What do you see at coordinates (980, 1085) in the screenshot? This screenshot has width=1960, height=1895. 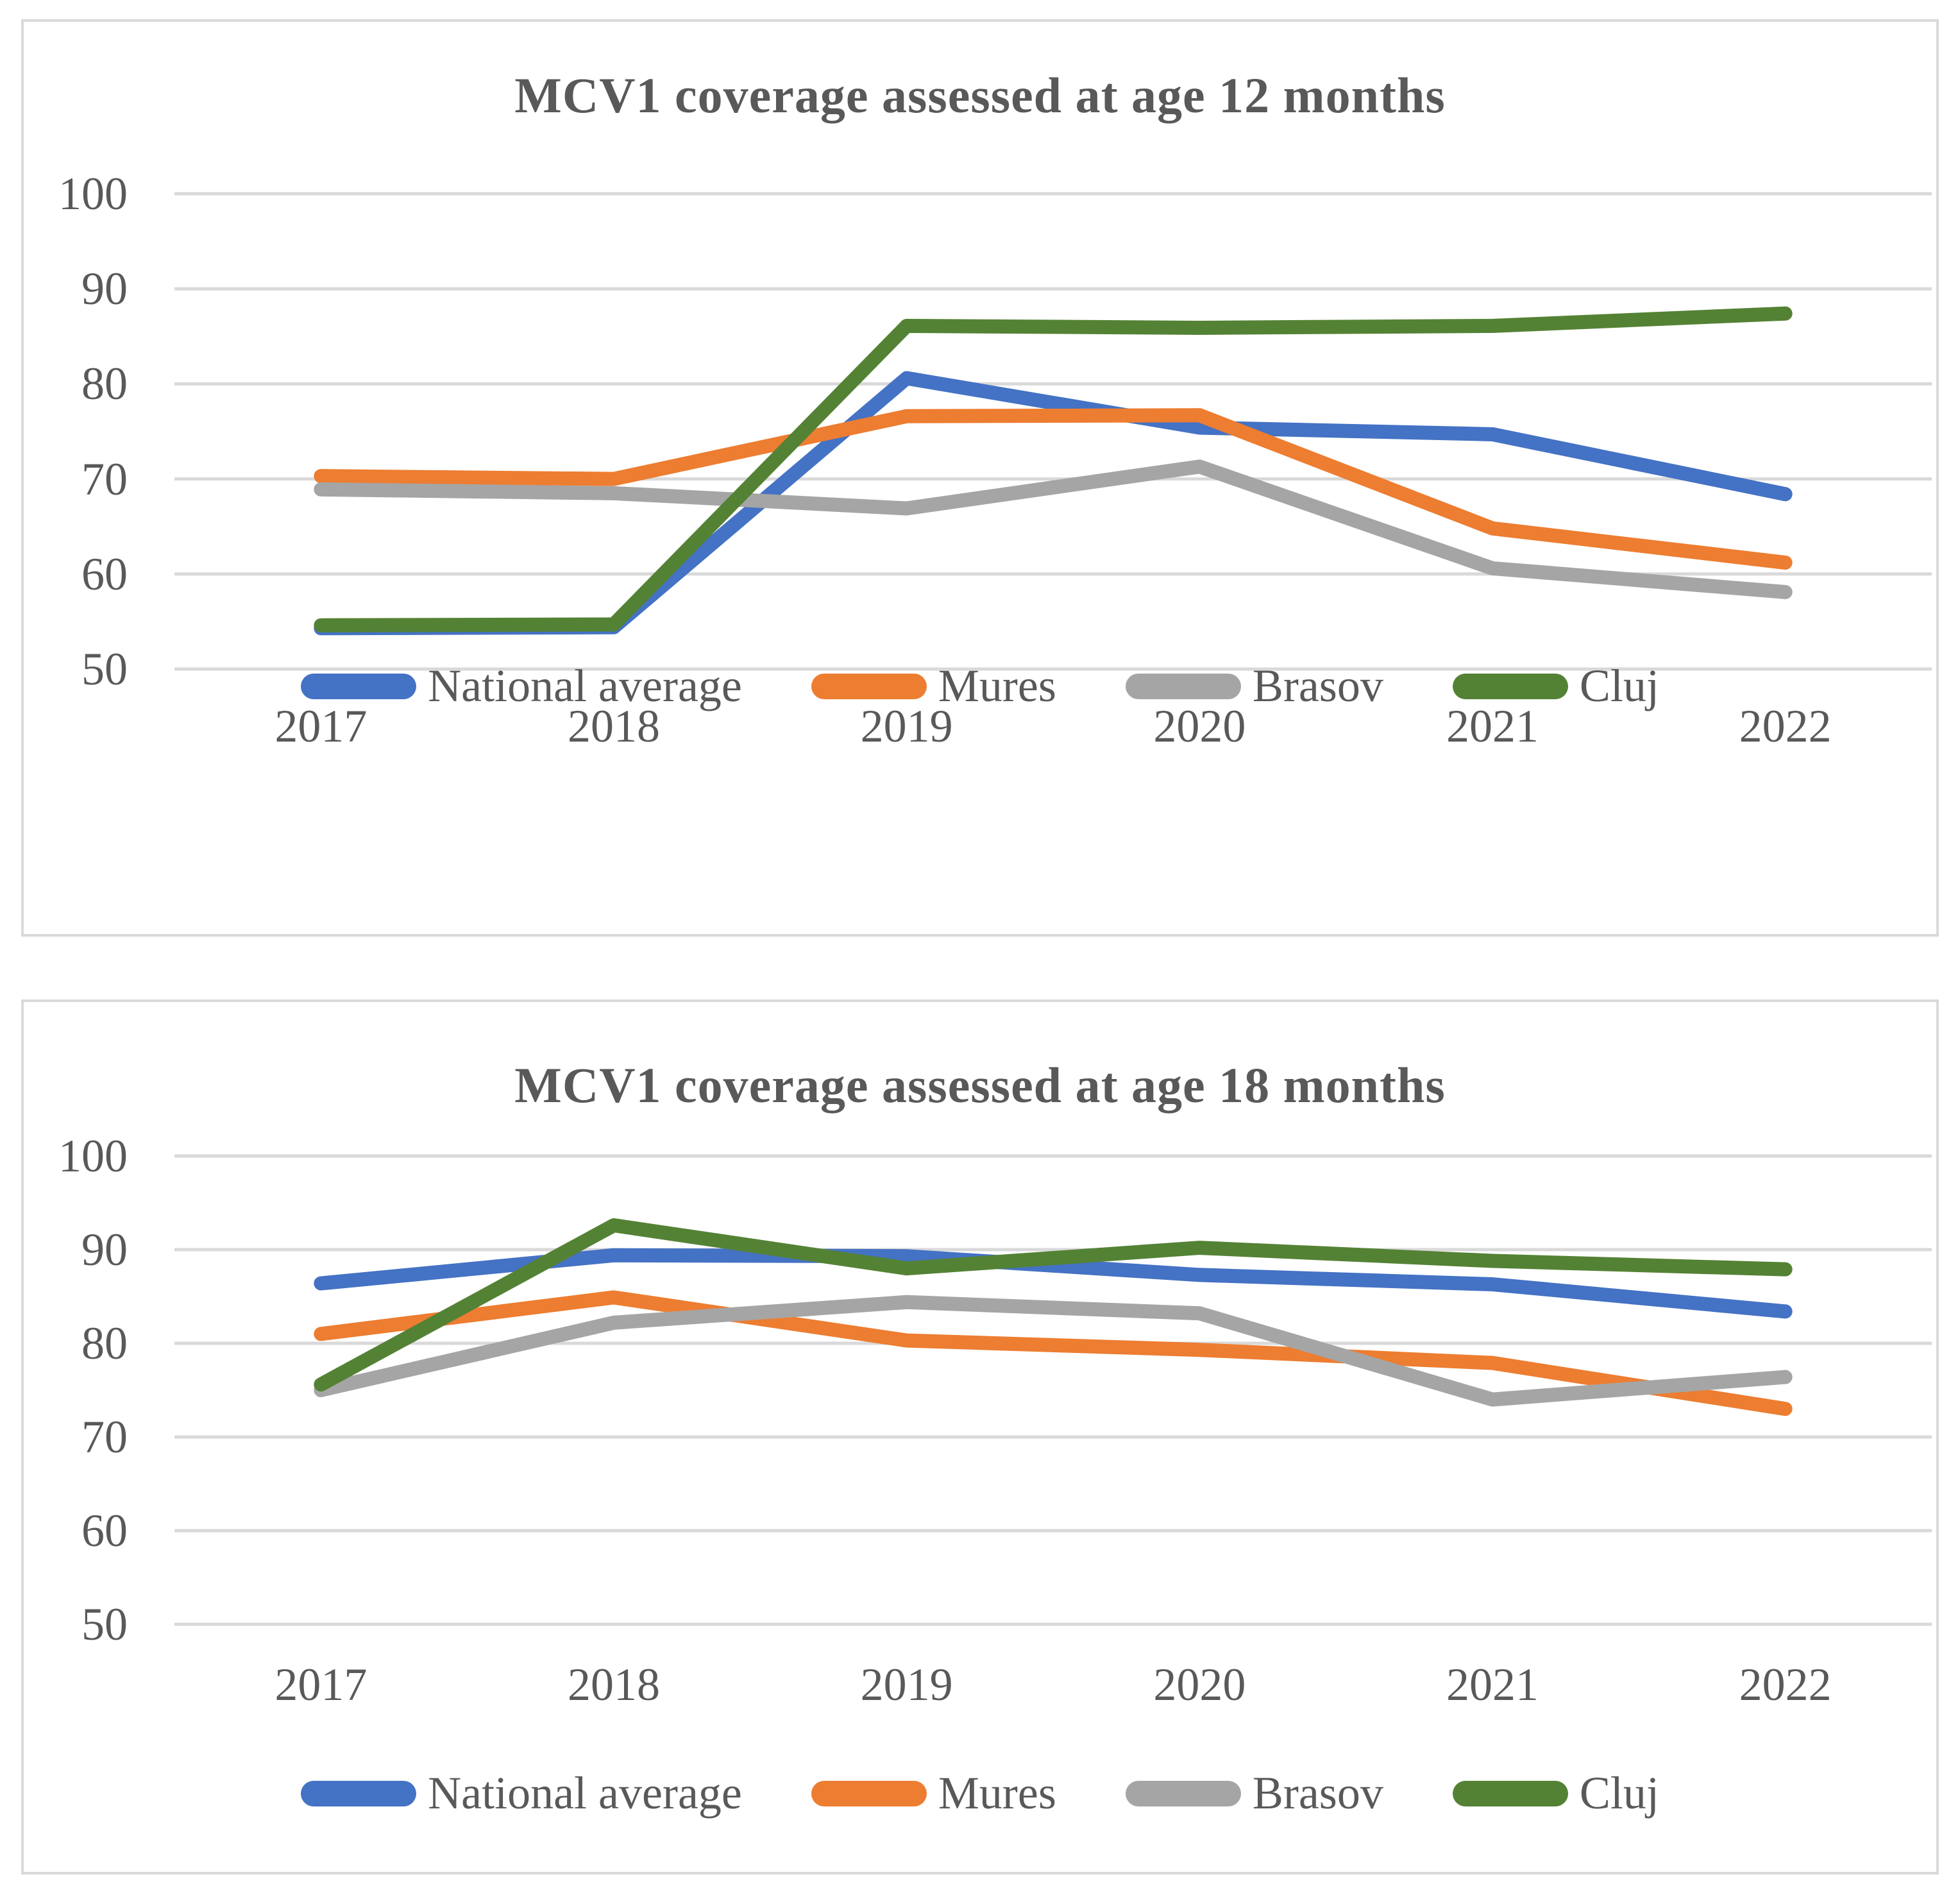 I see `chart-title-18-months: MCV1 coverage assessed at age 18 months` at bounding box center [980, 1085].